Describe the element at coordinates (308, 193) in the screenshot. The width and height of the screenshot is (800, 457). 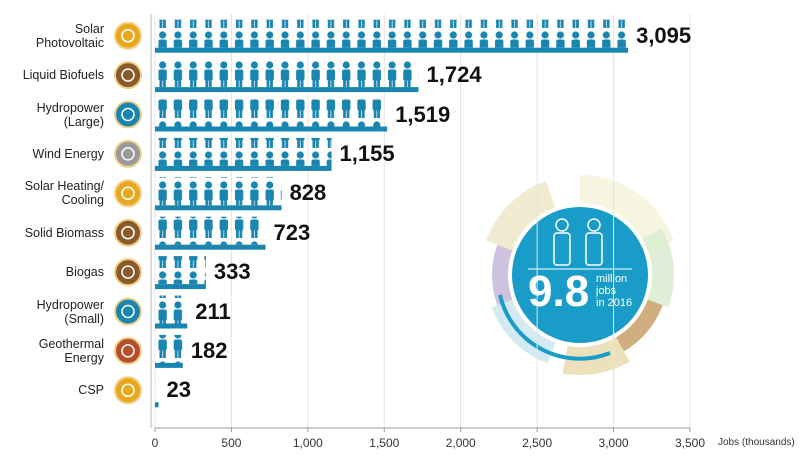
I see `value-label: 828` at that location.